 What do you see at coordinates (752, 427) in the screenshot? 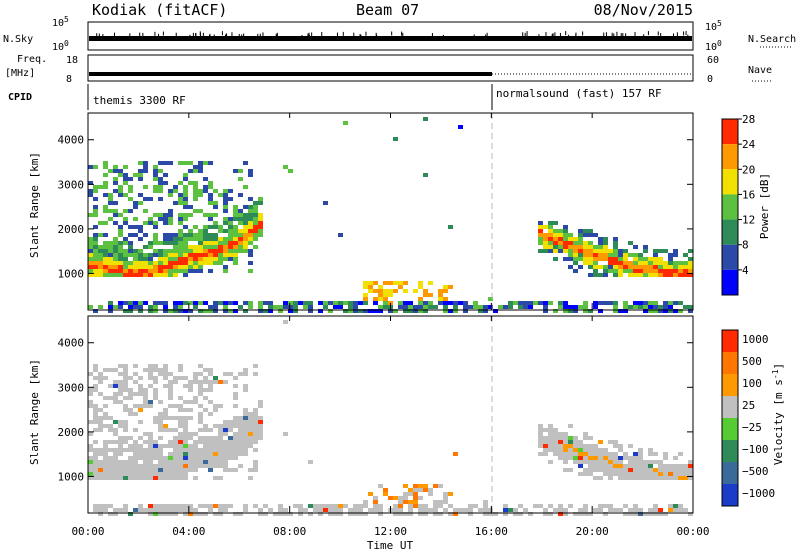
I see `colorbar-tick-label: −25` at bounding box center [752, 427].